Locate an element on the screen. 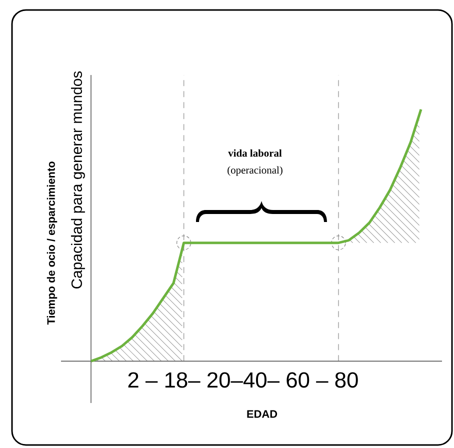  annotation: (operacional) is located at coordinates (255, 171).